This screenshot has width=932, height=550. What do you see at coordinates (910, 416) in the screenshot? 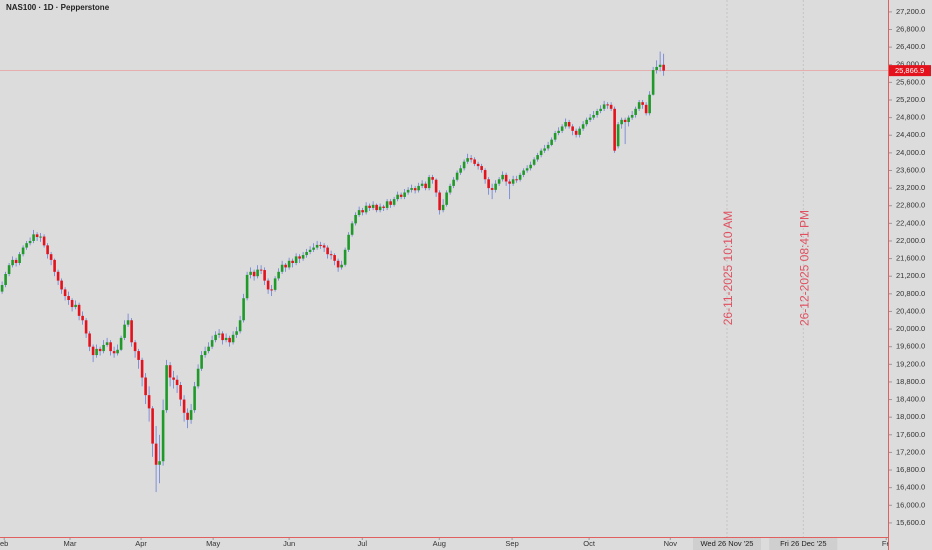
I see `y-tick-label: 18,000.0` at bounding box center [910, 416].